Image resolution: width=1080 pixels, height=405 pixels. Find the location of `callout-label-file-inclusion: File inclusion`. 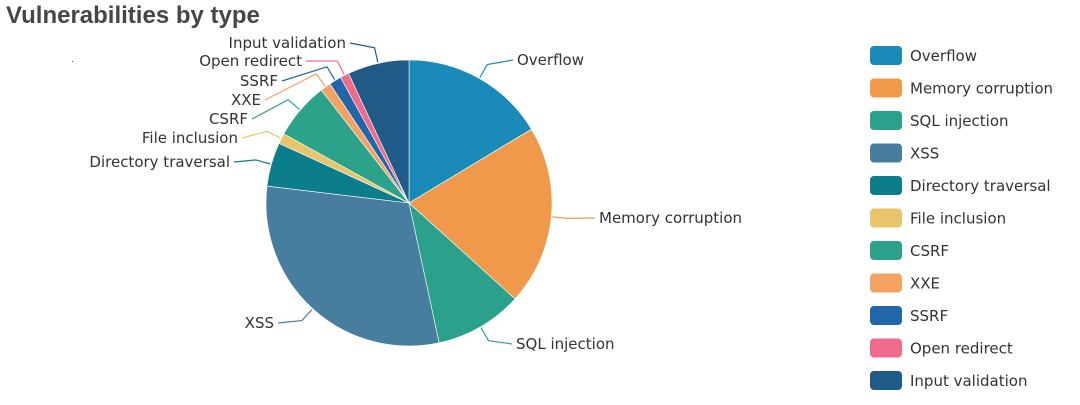

callout-label-file-inclusion: File inclusion is located at coordinates (190, 138).